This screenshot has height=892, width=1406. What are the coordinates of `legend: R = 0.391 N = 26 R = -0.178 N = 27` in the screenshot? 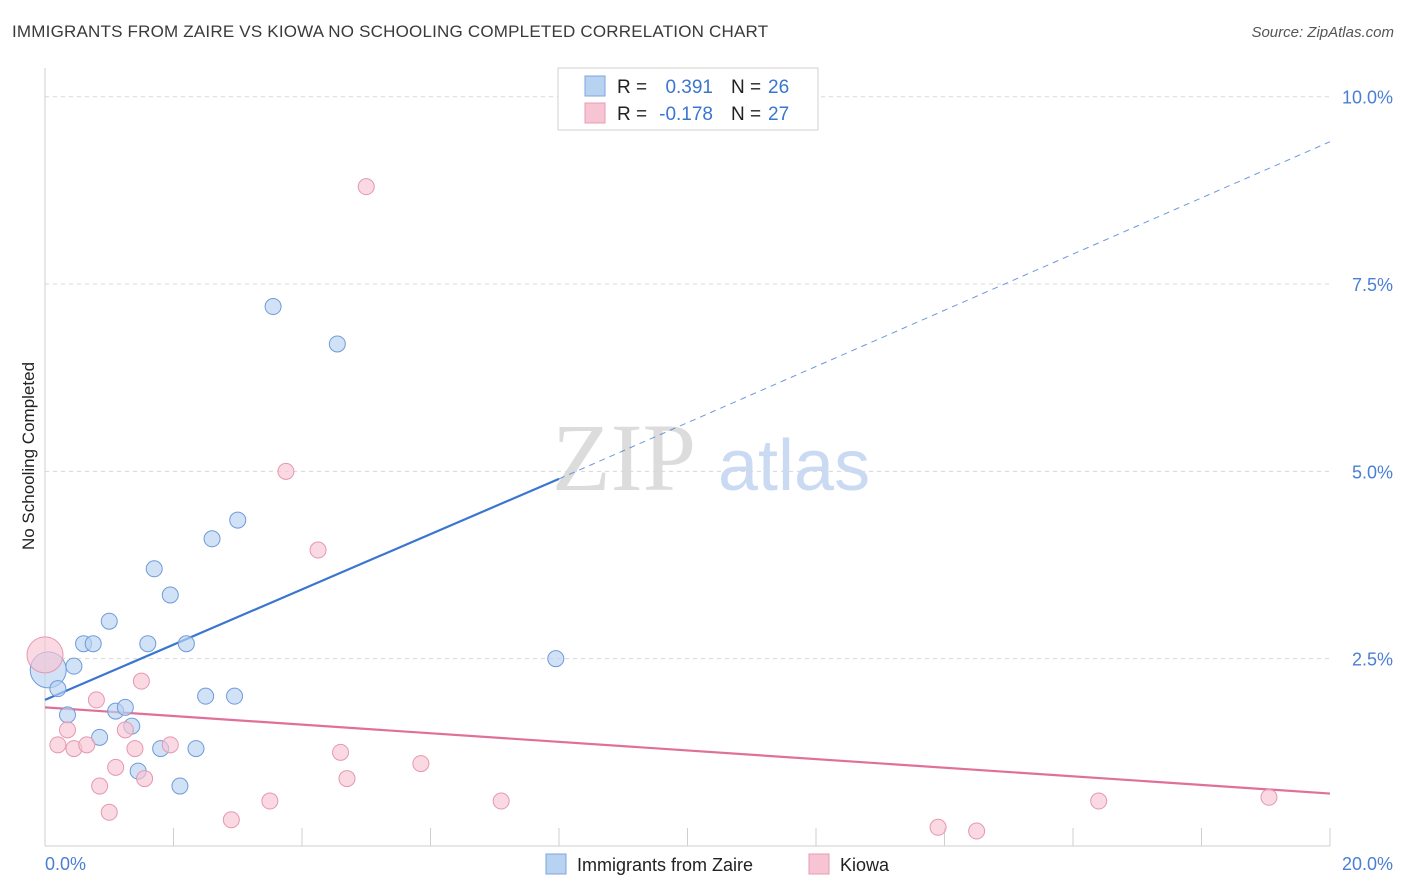 It's located at (688, 99).